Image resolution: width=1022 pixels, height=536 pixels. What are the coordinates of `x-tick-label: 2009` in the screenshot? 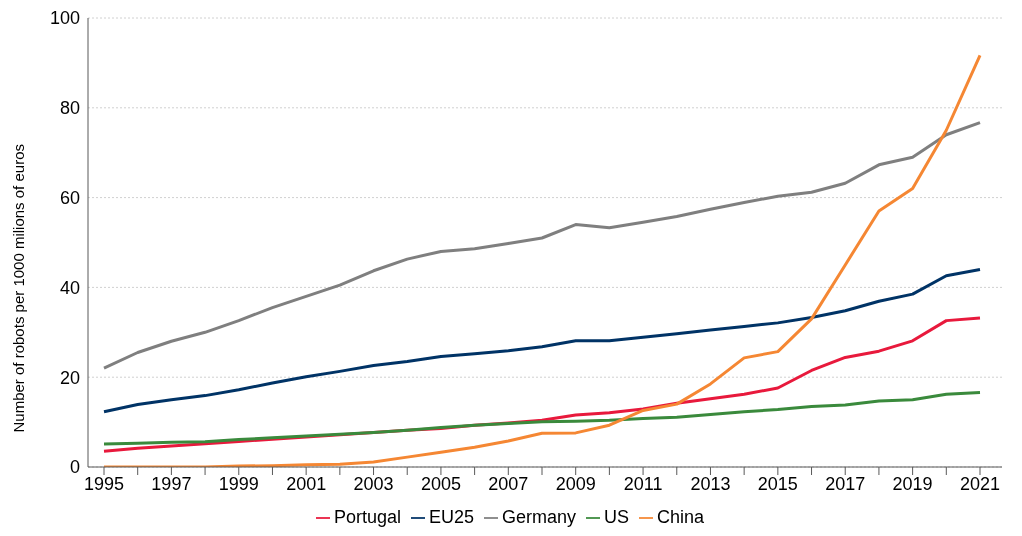 It's located at (575, 483).